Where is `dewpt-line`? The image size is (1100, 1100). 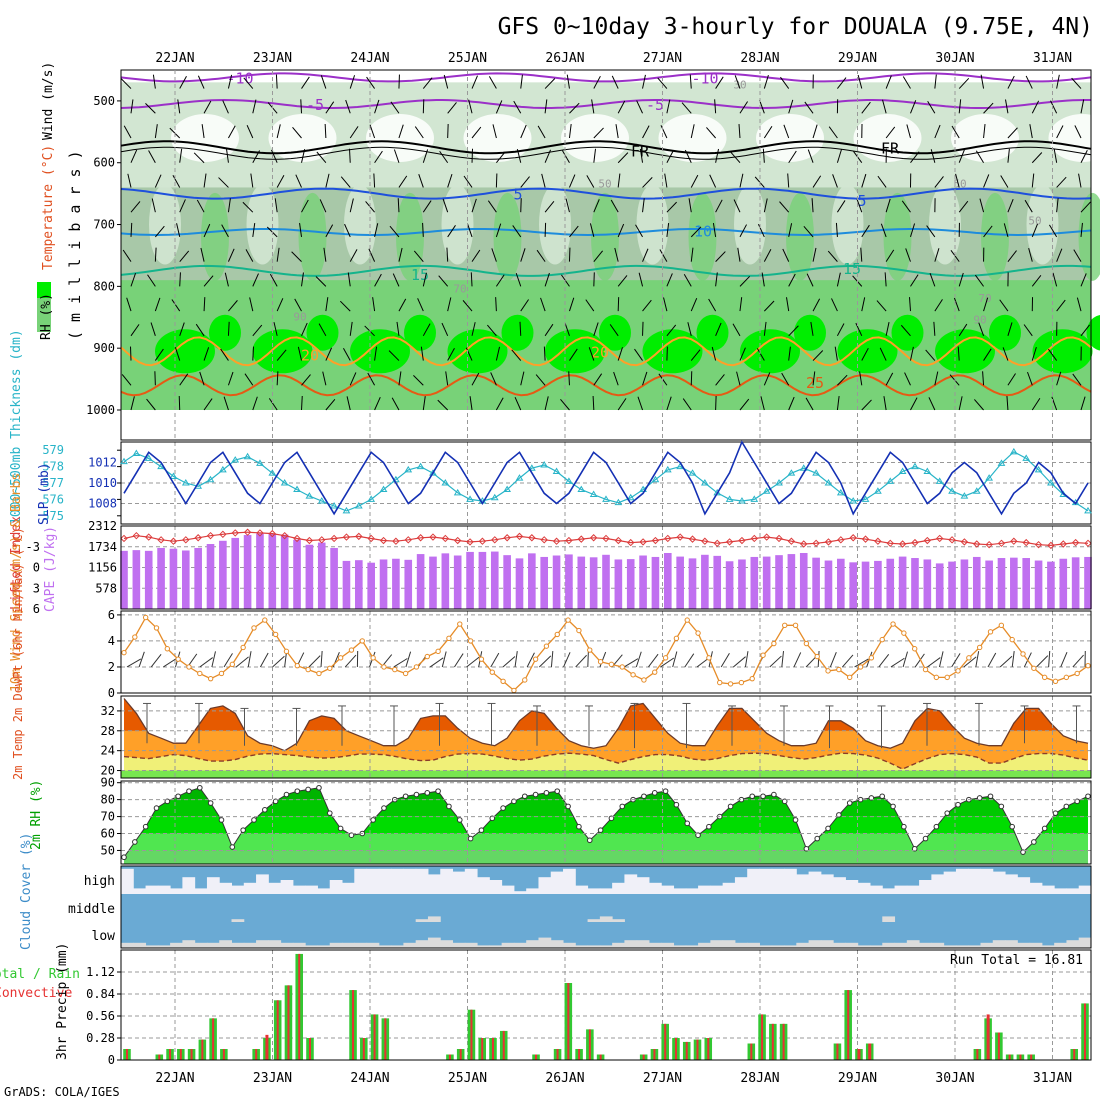 dewpt-line is located at coordinates (606, 761).